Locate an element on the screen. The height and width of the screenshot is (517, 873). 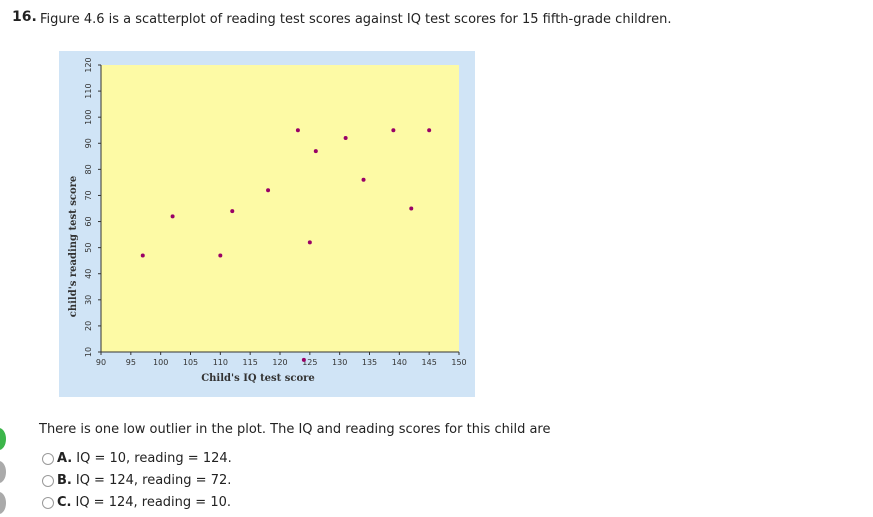
y-tick-label: 70 is located at coordinates (88, 195).